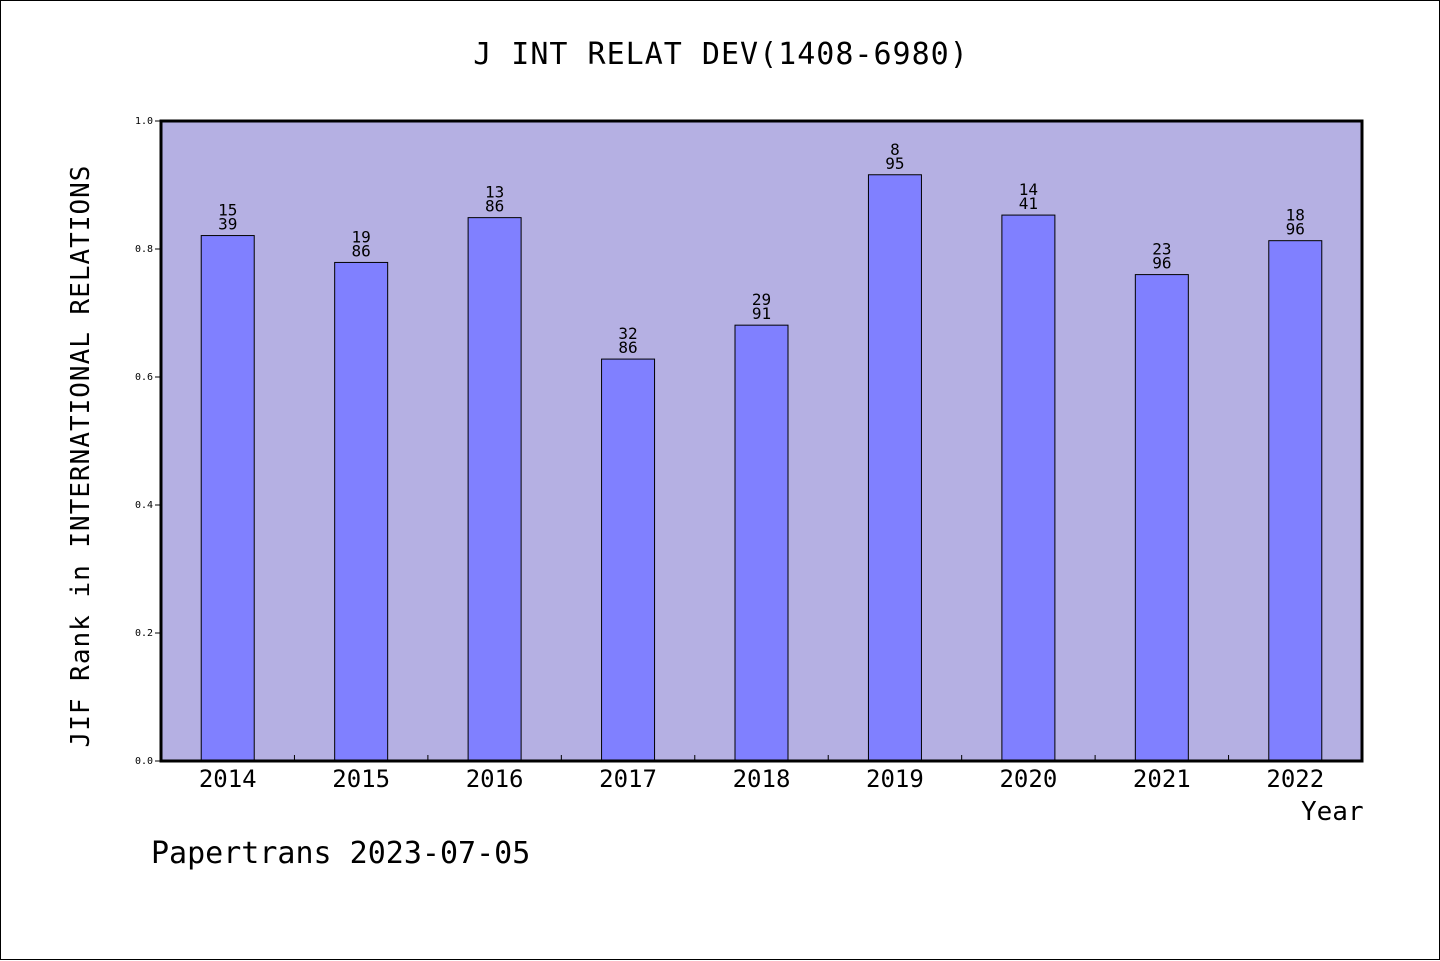  Describe the element at coordinates (1162, 779) in the screenshot. I see `x-tick-label: 2021` at that location.